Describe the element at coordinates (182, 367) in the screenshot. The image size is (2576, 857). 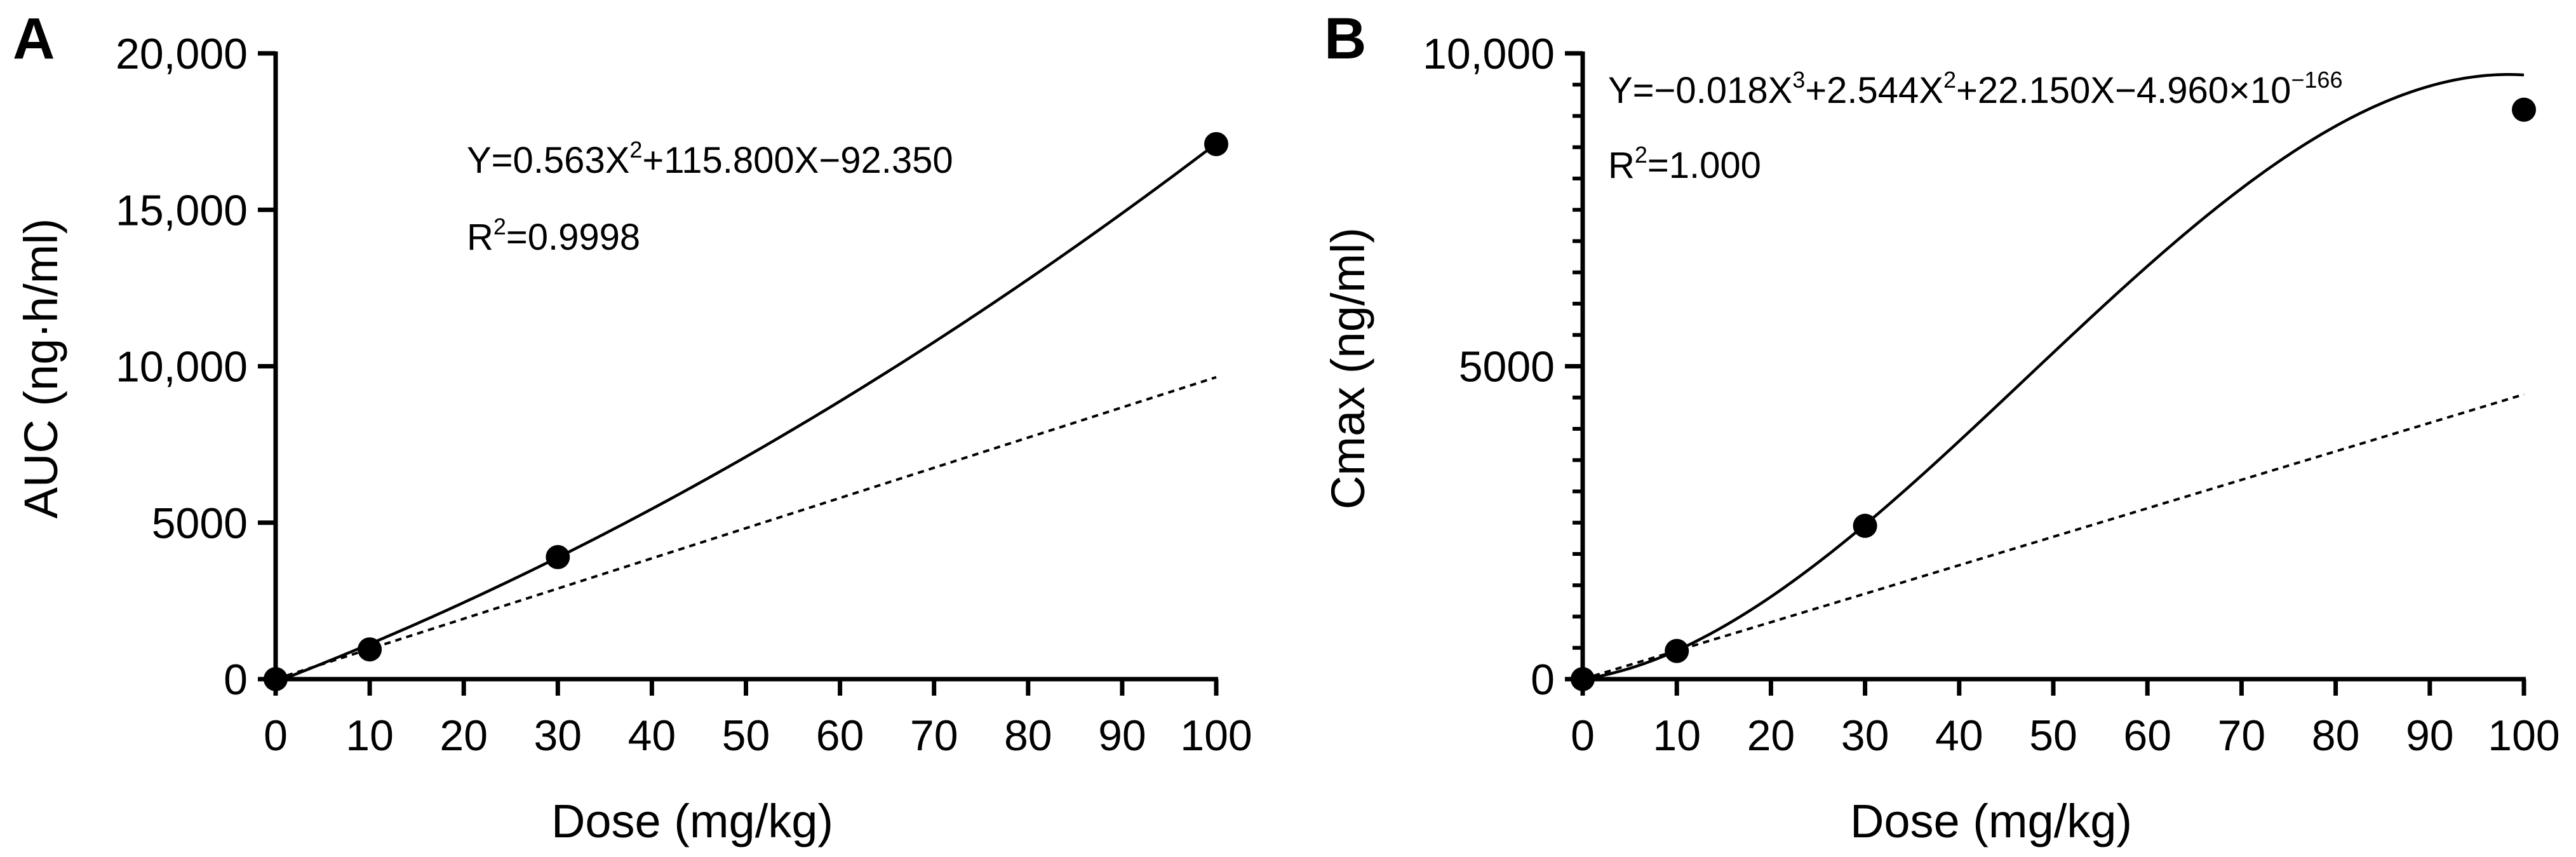
I see `panel-a-y-tick-label: 10,000` at that location.